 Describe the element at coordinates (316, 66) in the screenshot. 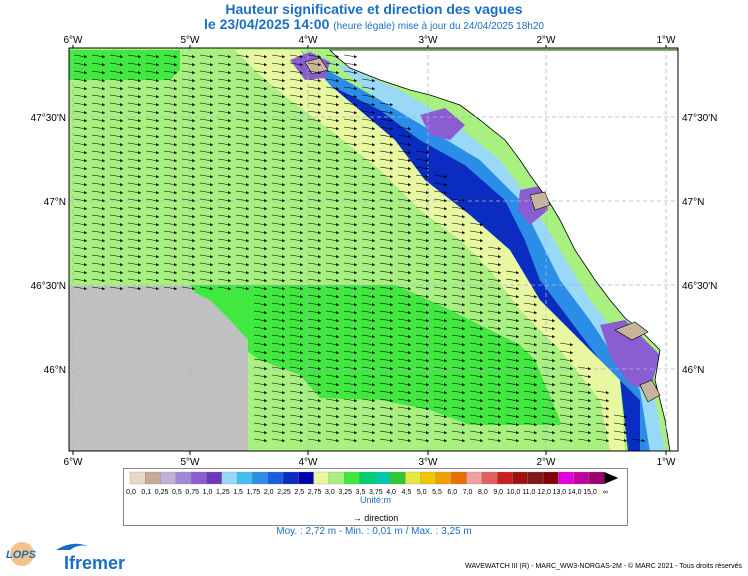

I see `coast-gulf` at that location.